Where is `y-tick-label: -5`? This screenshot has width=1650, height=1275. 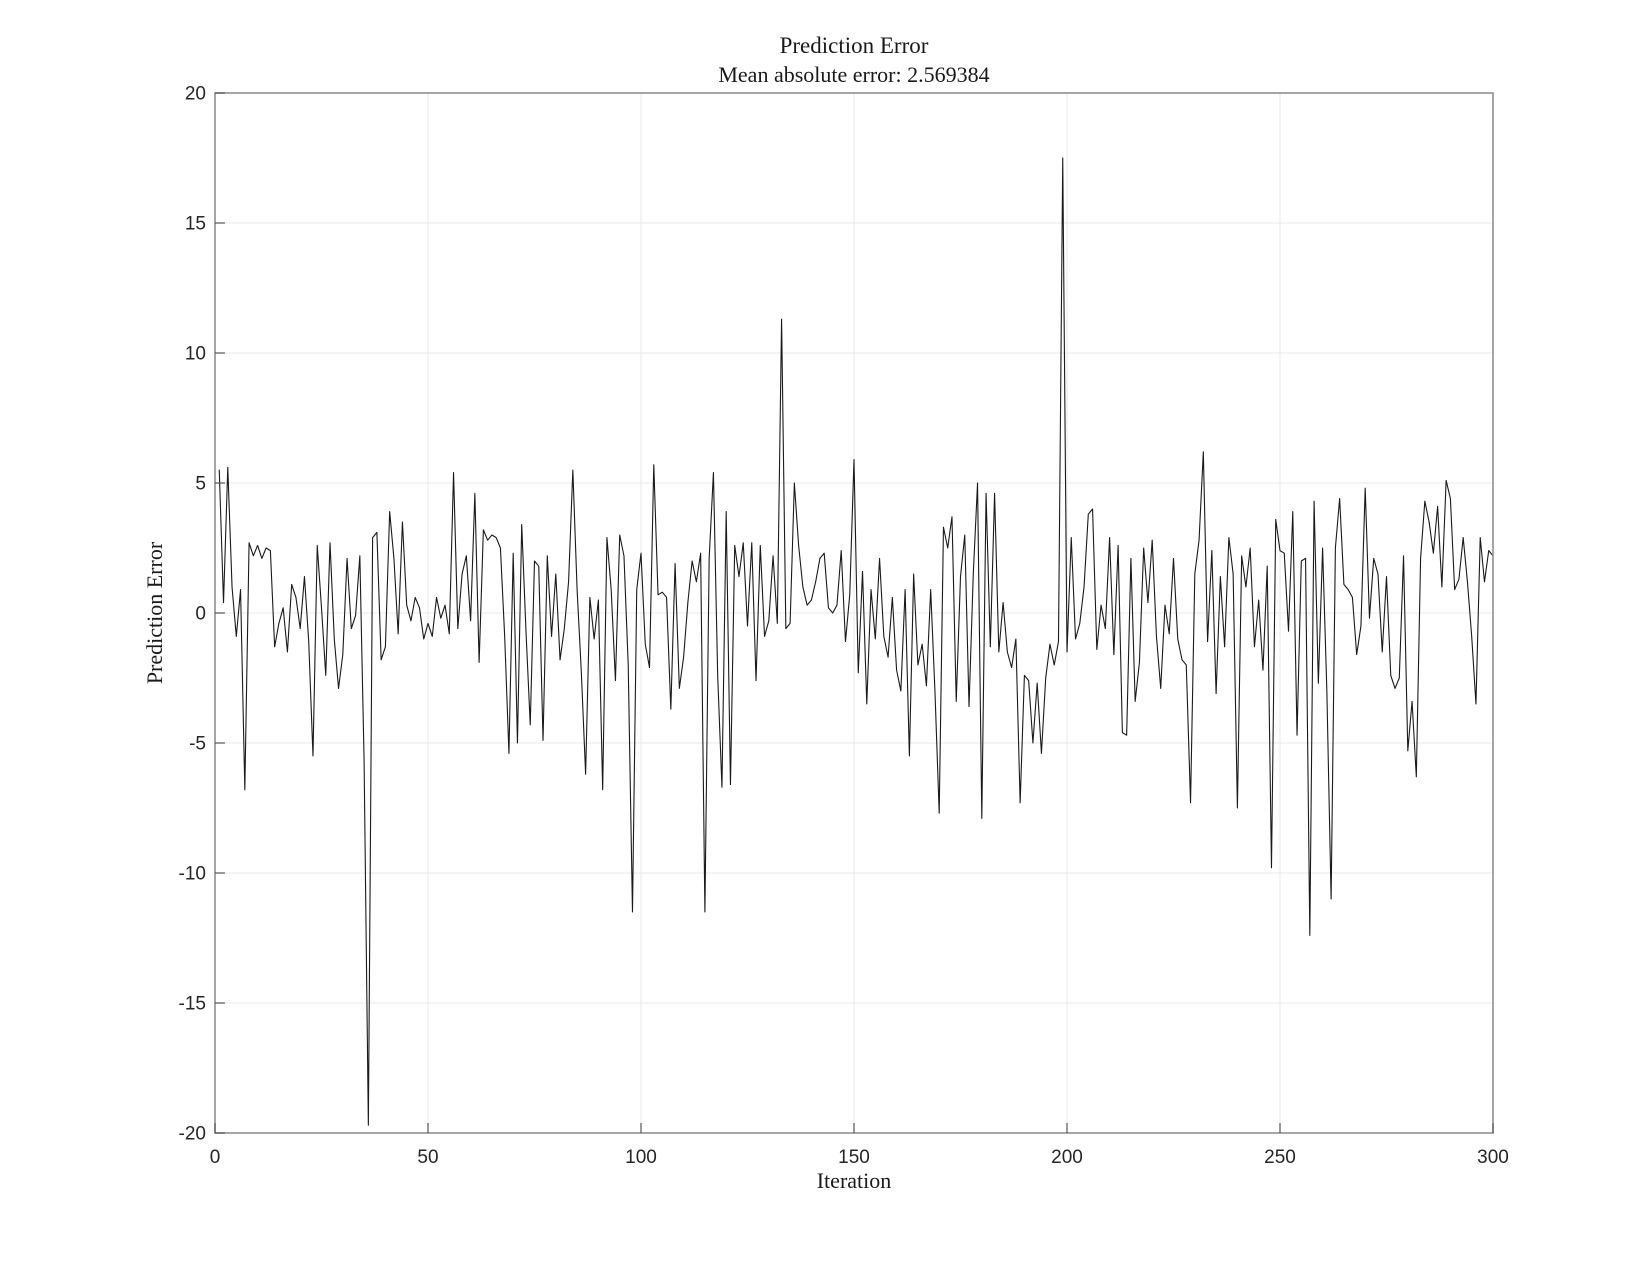 y-tick-label: -5 is located at coordinates (197, 744).